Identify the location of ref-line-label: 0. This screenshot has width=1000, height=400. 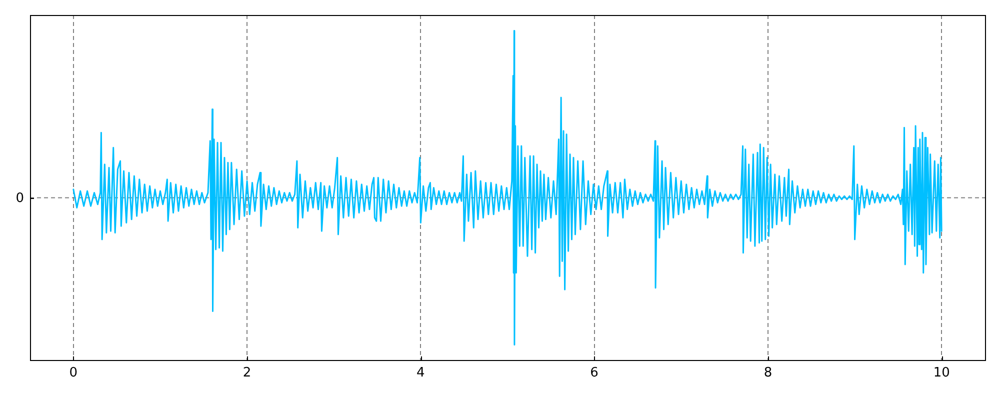
(20, 198).